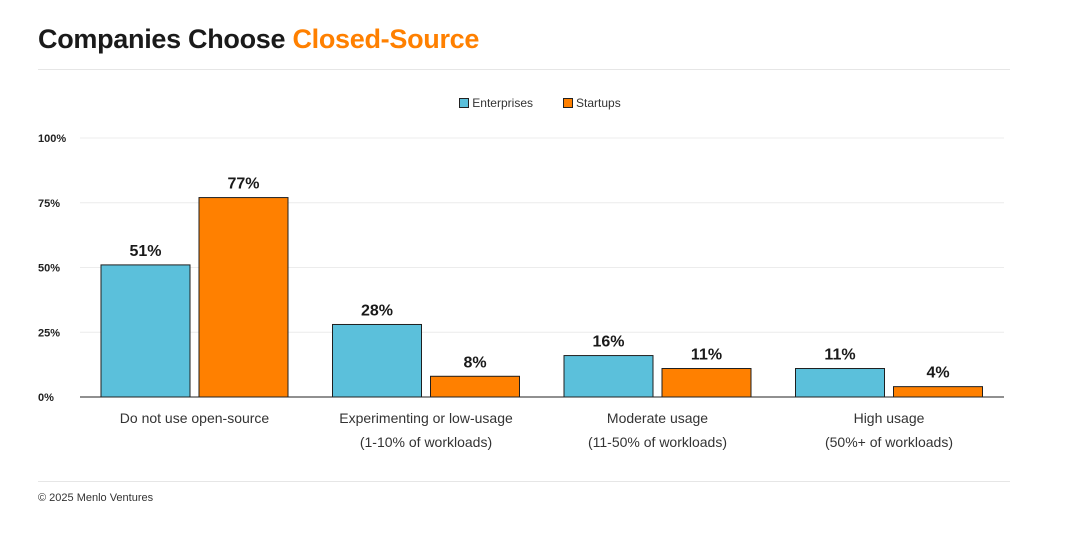 This screenshot has height=535, width=1080. I want to click on y-tick-label: 50%, so click(49, 269).